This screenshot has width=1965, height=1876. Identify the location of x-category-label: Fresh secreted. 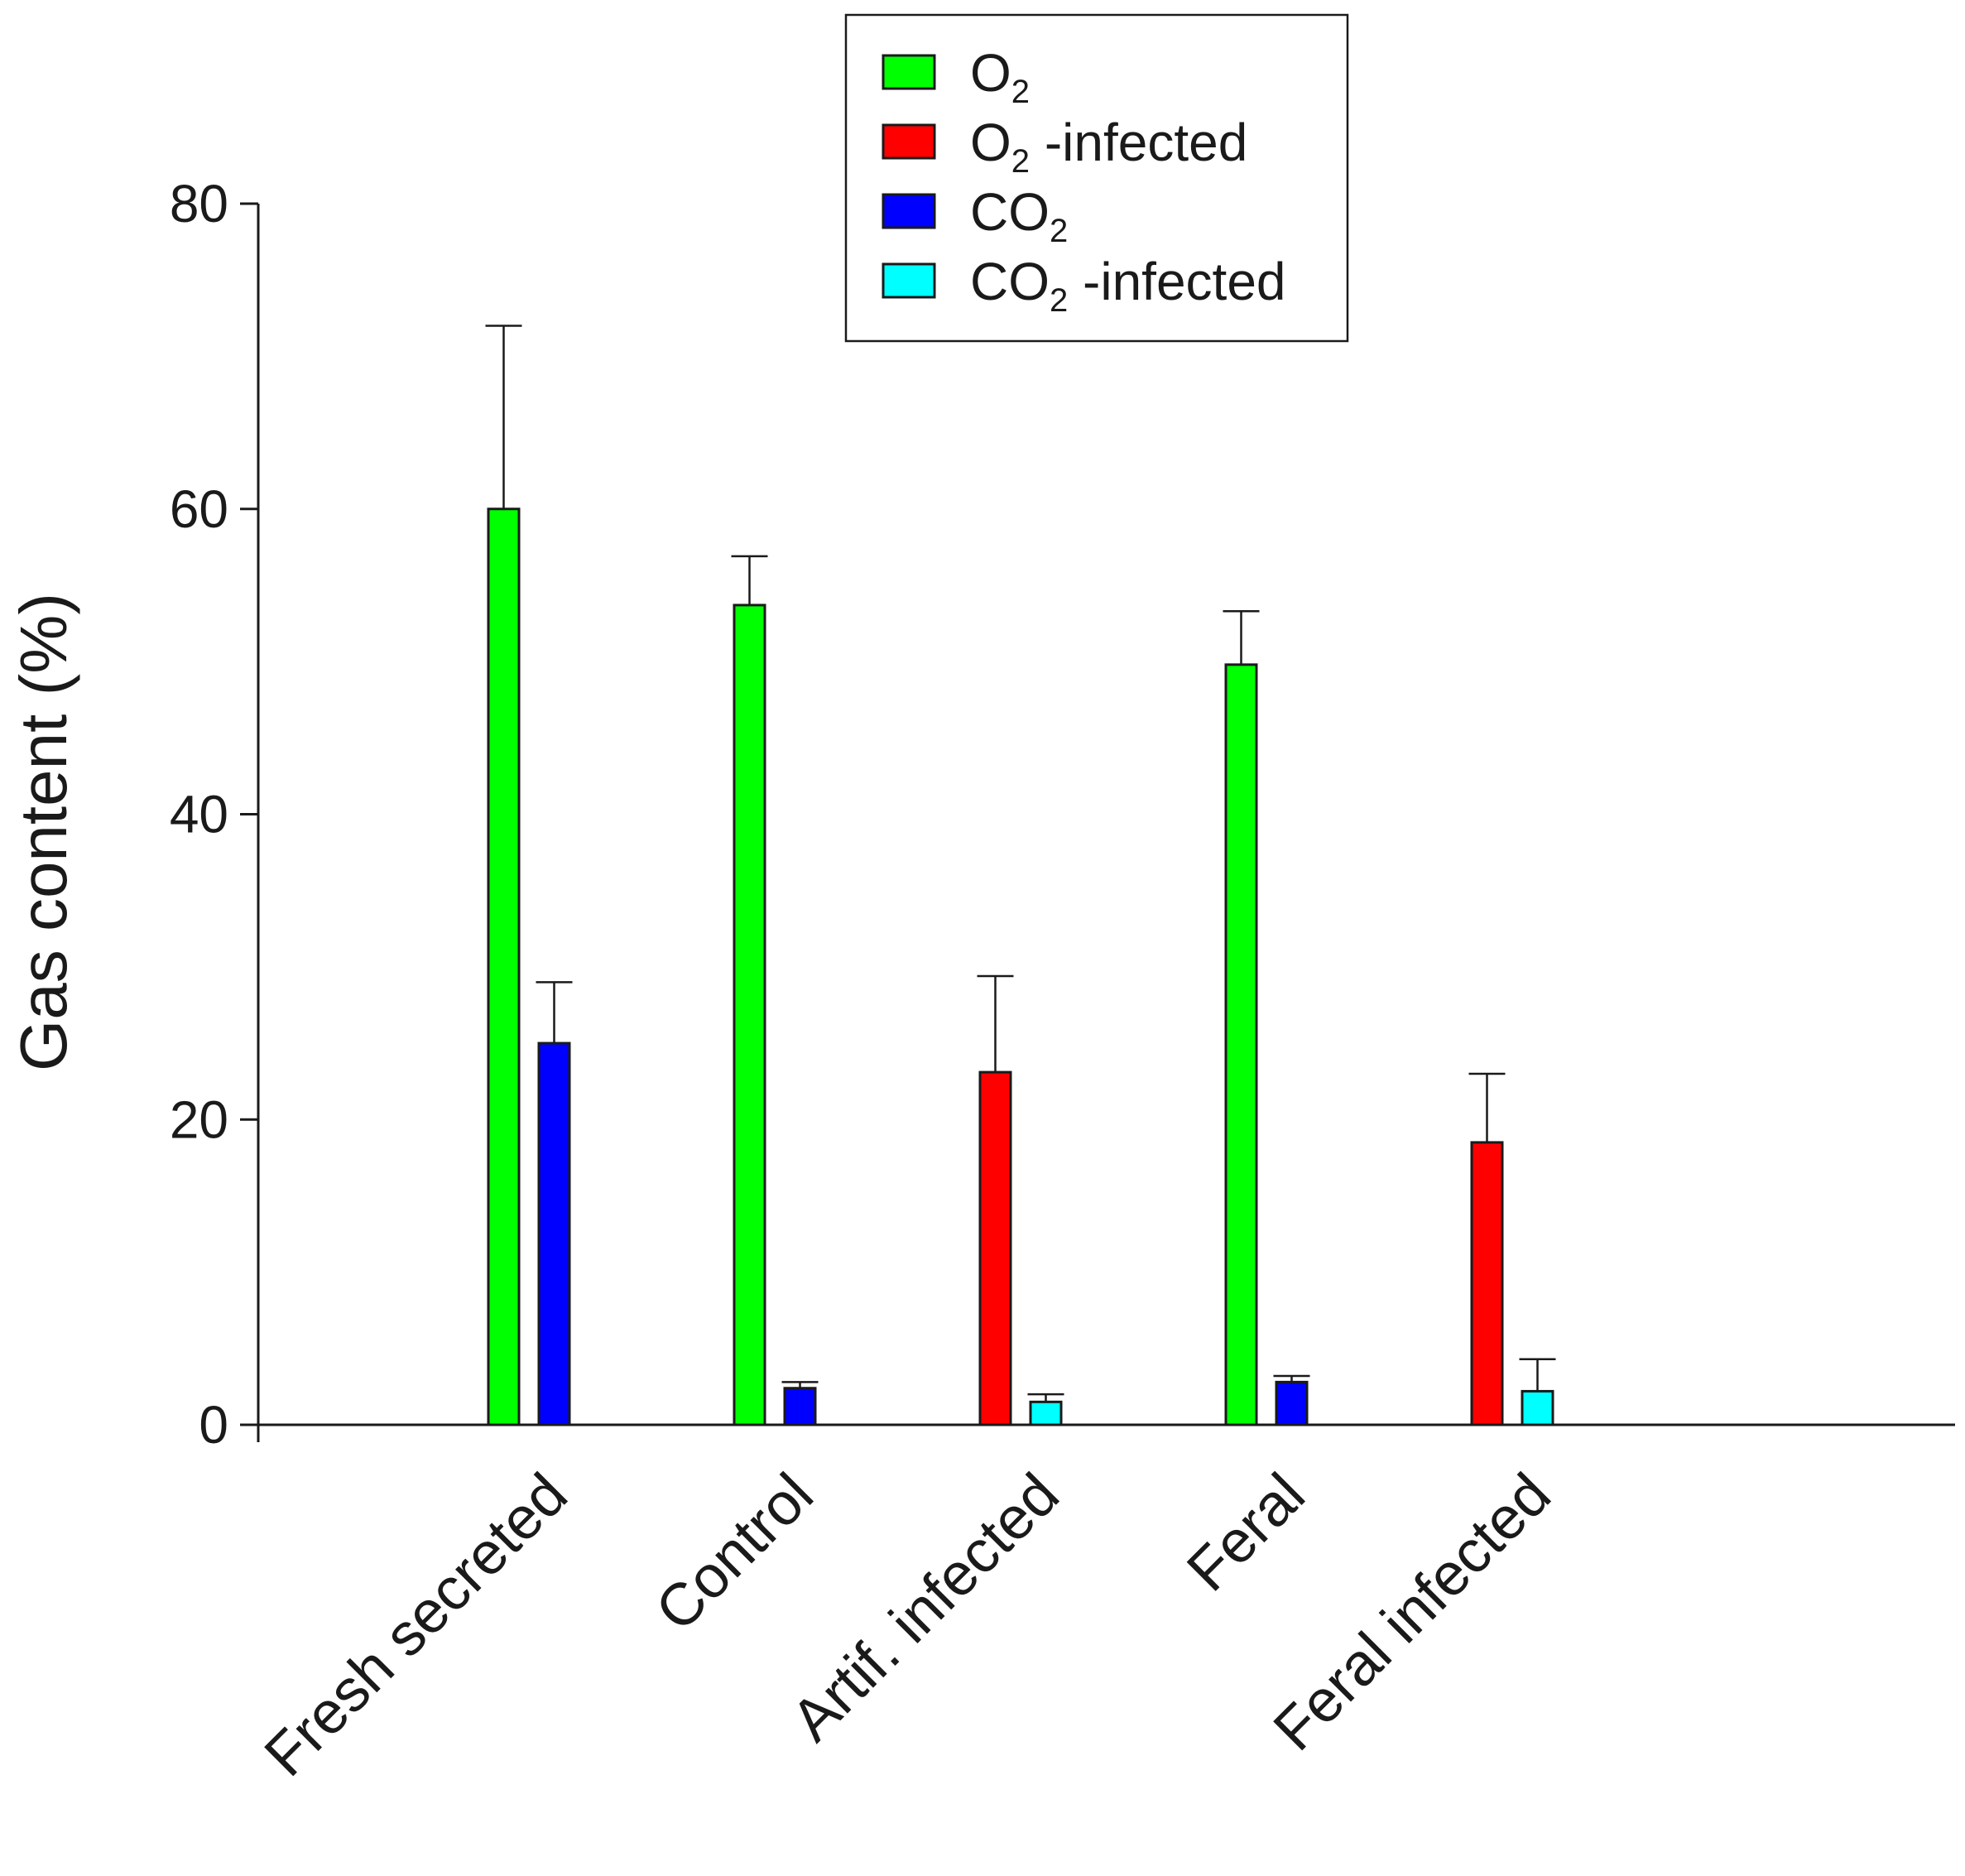
(416, 1625).